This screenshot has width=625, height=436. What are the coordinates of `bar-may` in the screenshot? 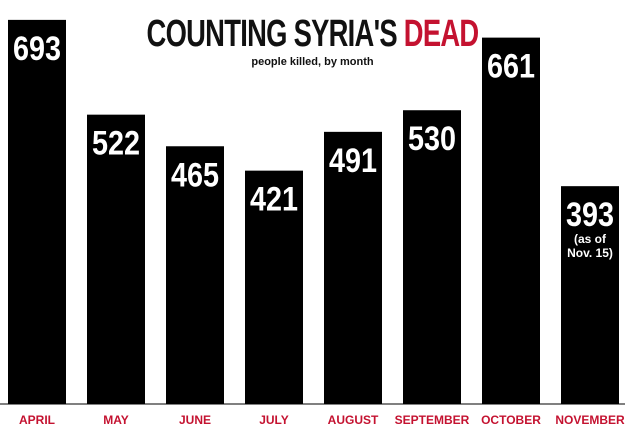 It's located at (116, 259).